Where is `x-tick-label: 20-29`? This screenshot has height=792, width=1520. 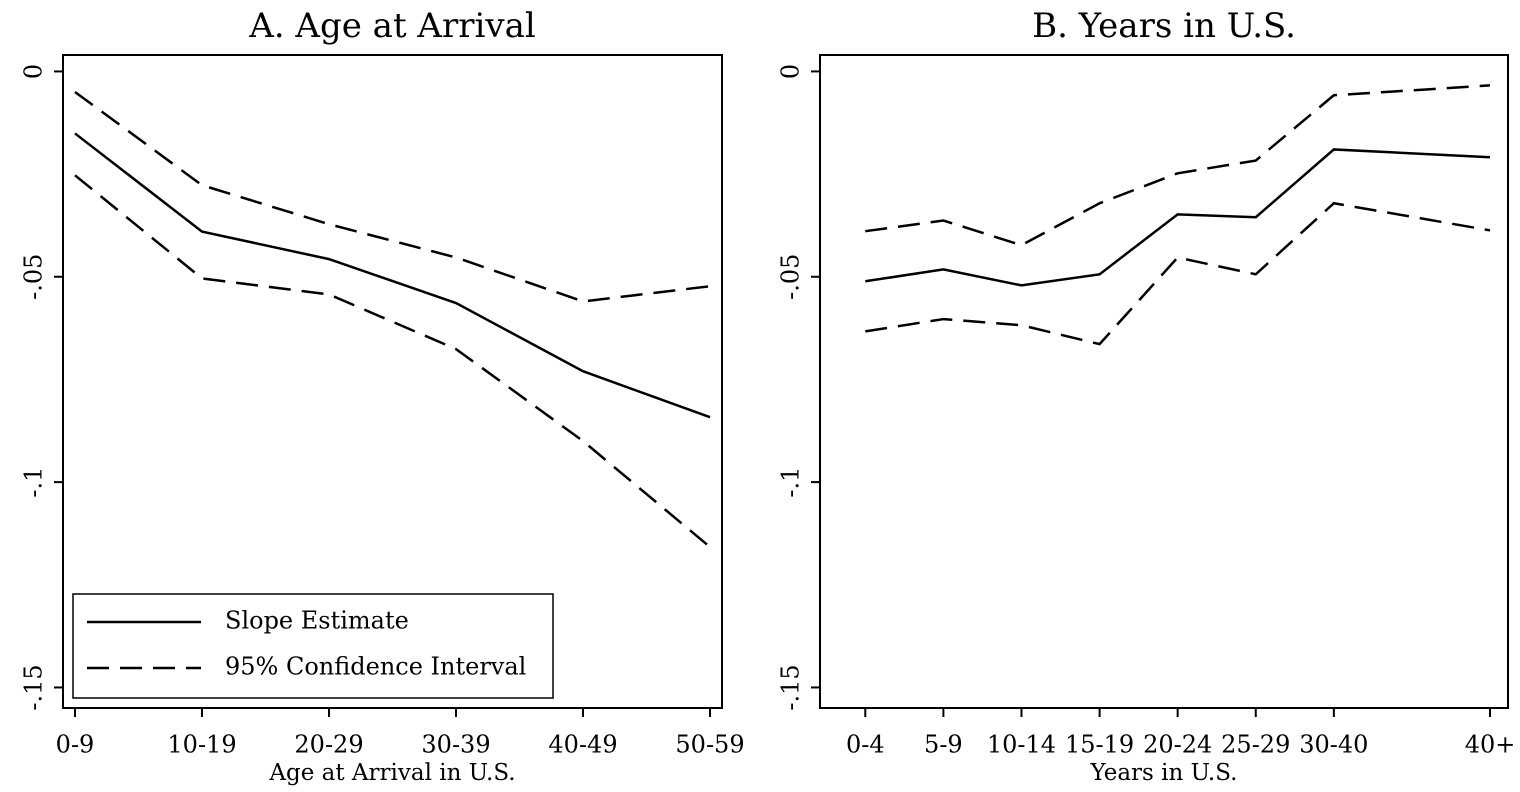 x-tick-label: 20-29 is located at coordinates (328, 745).